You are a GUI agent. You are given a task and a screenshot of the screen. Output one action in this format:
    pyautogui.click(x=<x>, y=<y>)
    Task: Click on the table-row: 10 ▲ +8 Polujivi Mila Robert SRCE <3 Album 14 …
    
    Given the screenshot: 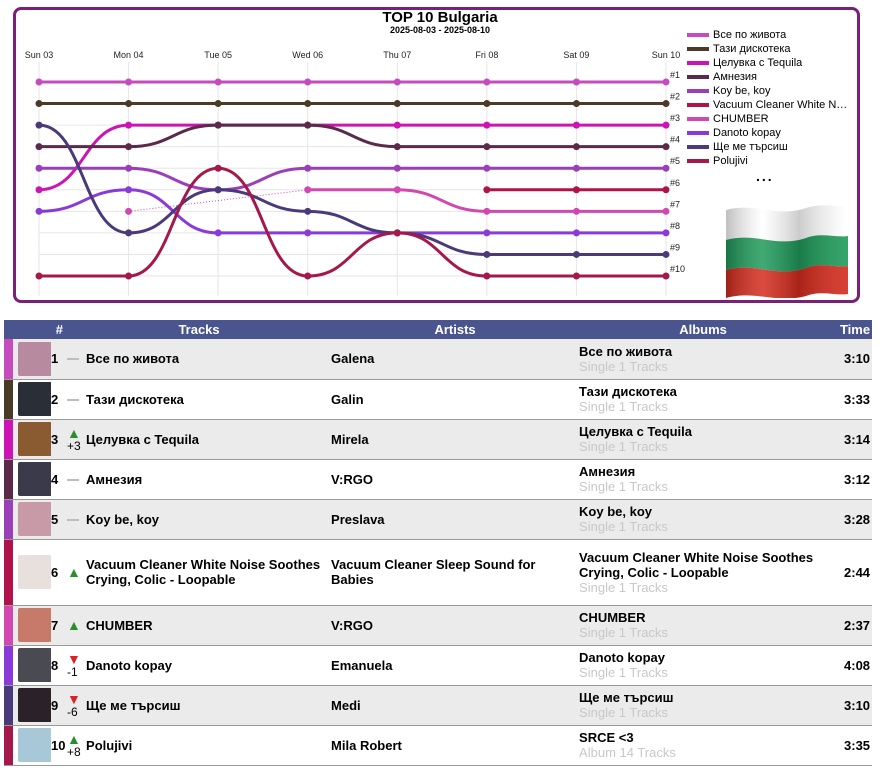 What is the action you would take?
    pyautogui.click(x=438, y=745)
    